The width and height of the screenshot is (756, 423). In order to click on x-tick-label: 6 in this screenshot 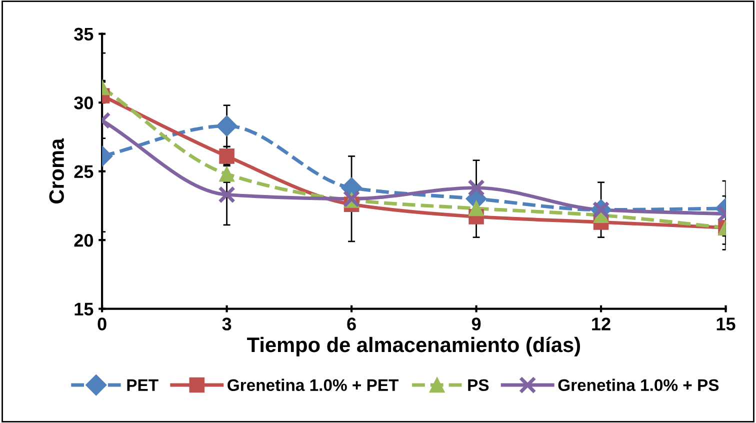, I will do `click(351, 324)`.